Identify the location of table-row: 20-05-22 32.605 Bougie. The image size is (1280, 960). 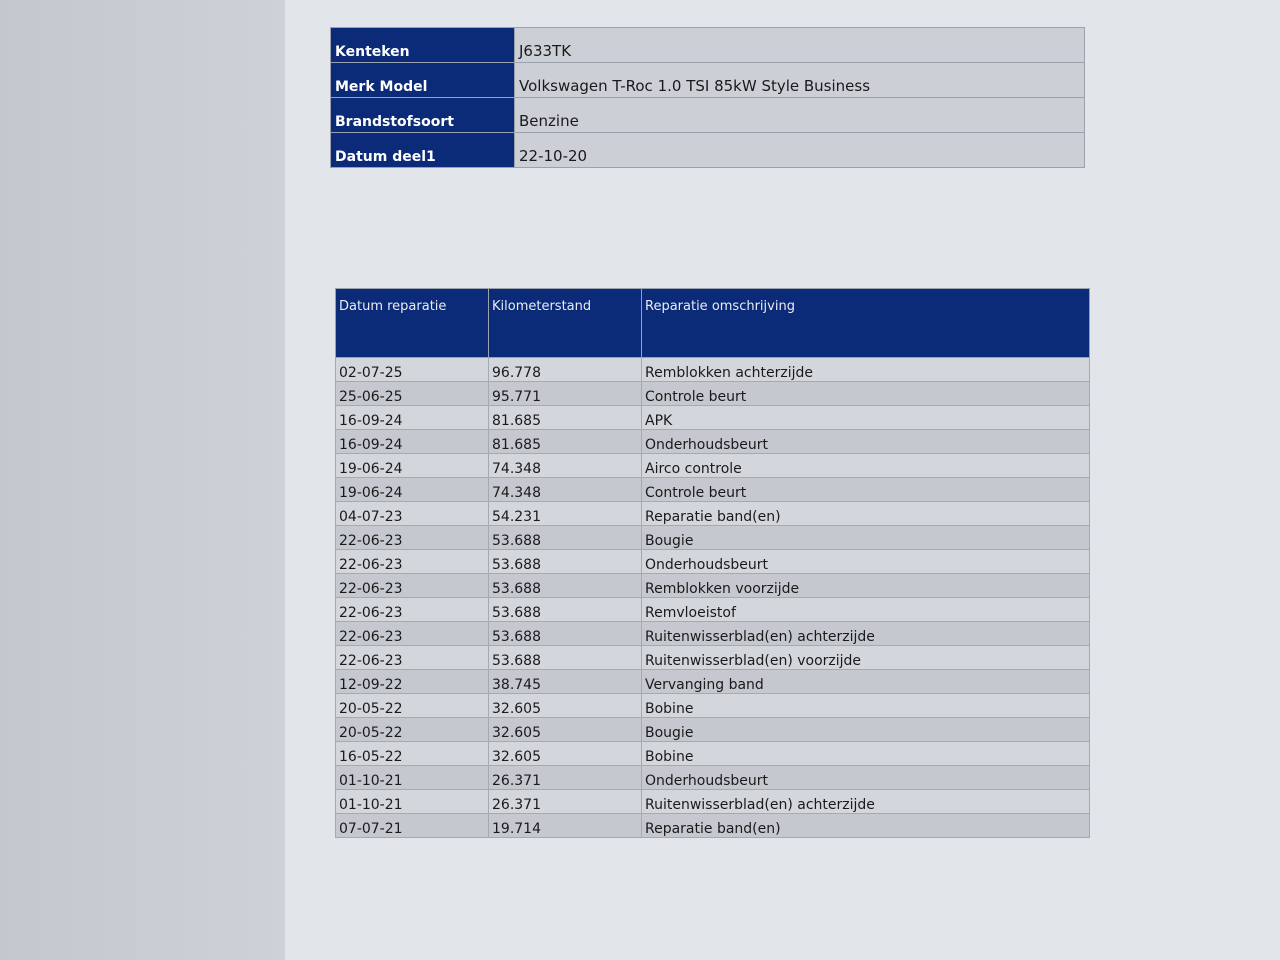
(712, 729).